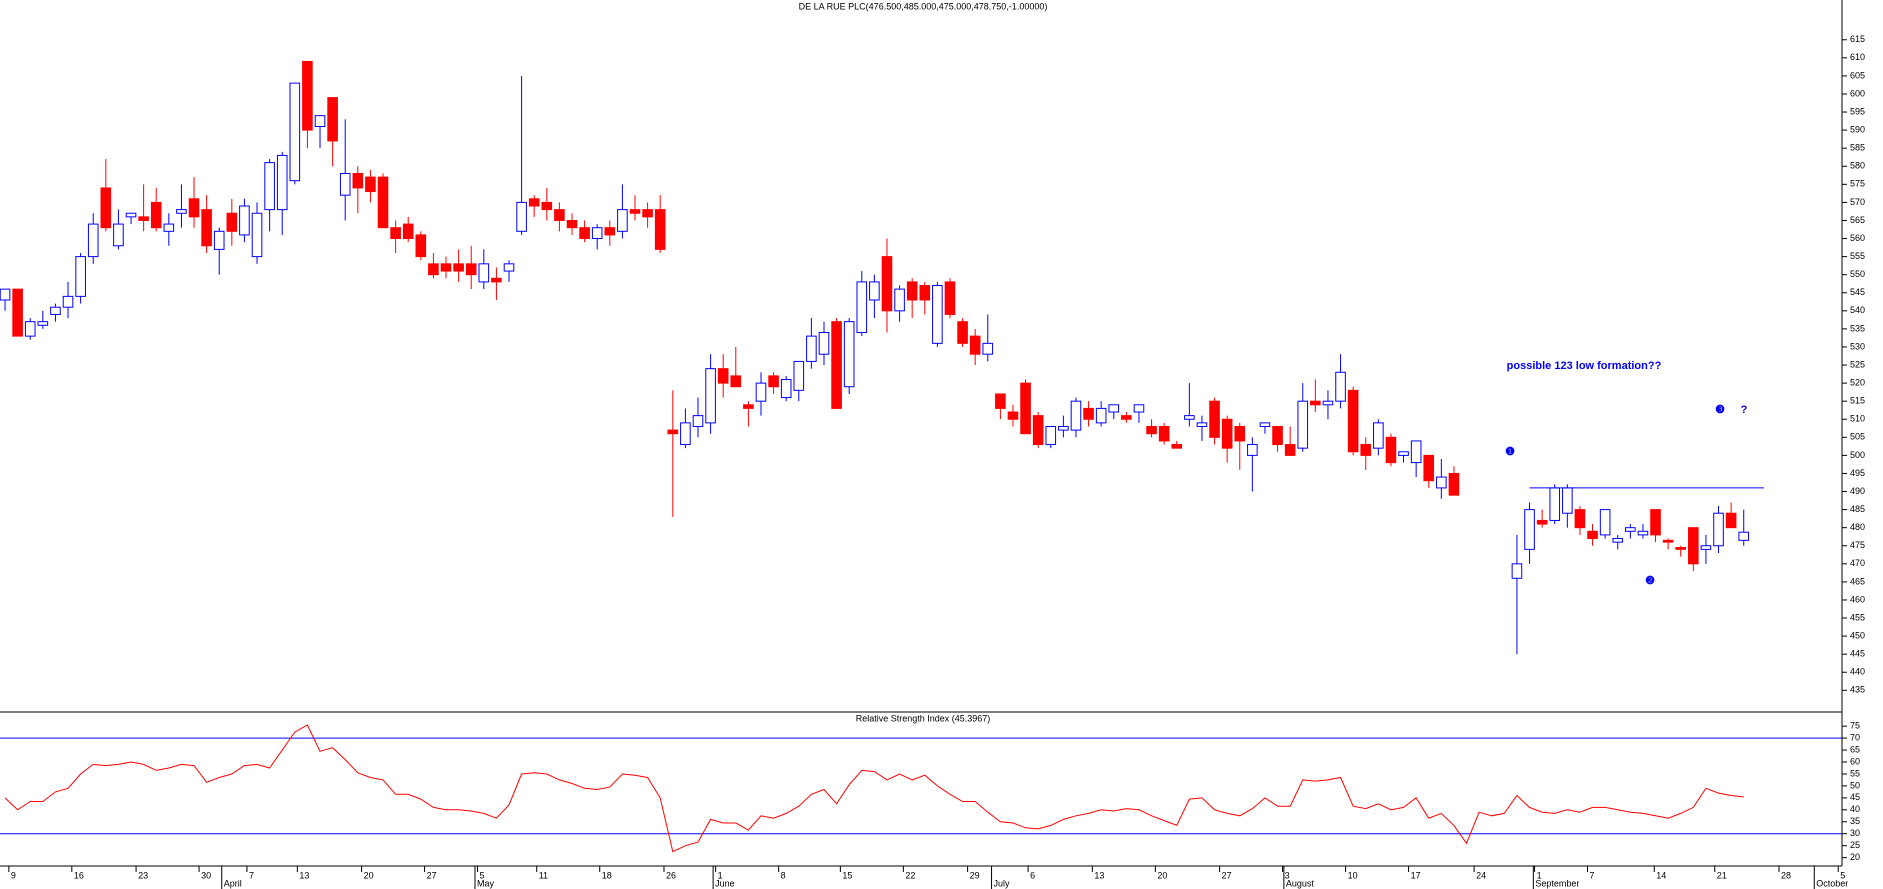 This screenshot has height=889, width=1883. Describe the element at coordinates (720, 875) in the screenshot. I see `x-tick-label: 1` at that location.